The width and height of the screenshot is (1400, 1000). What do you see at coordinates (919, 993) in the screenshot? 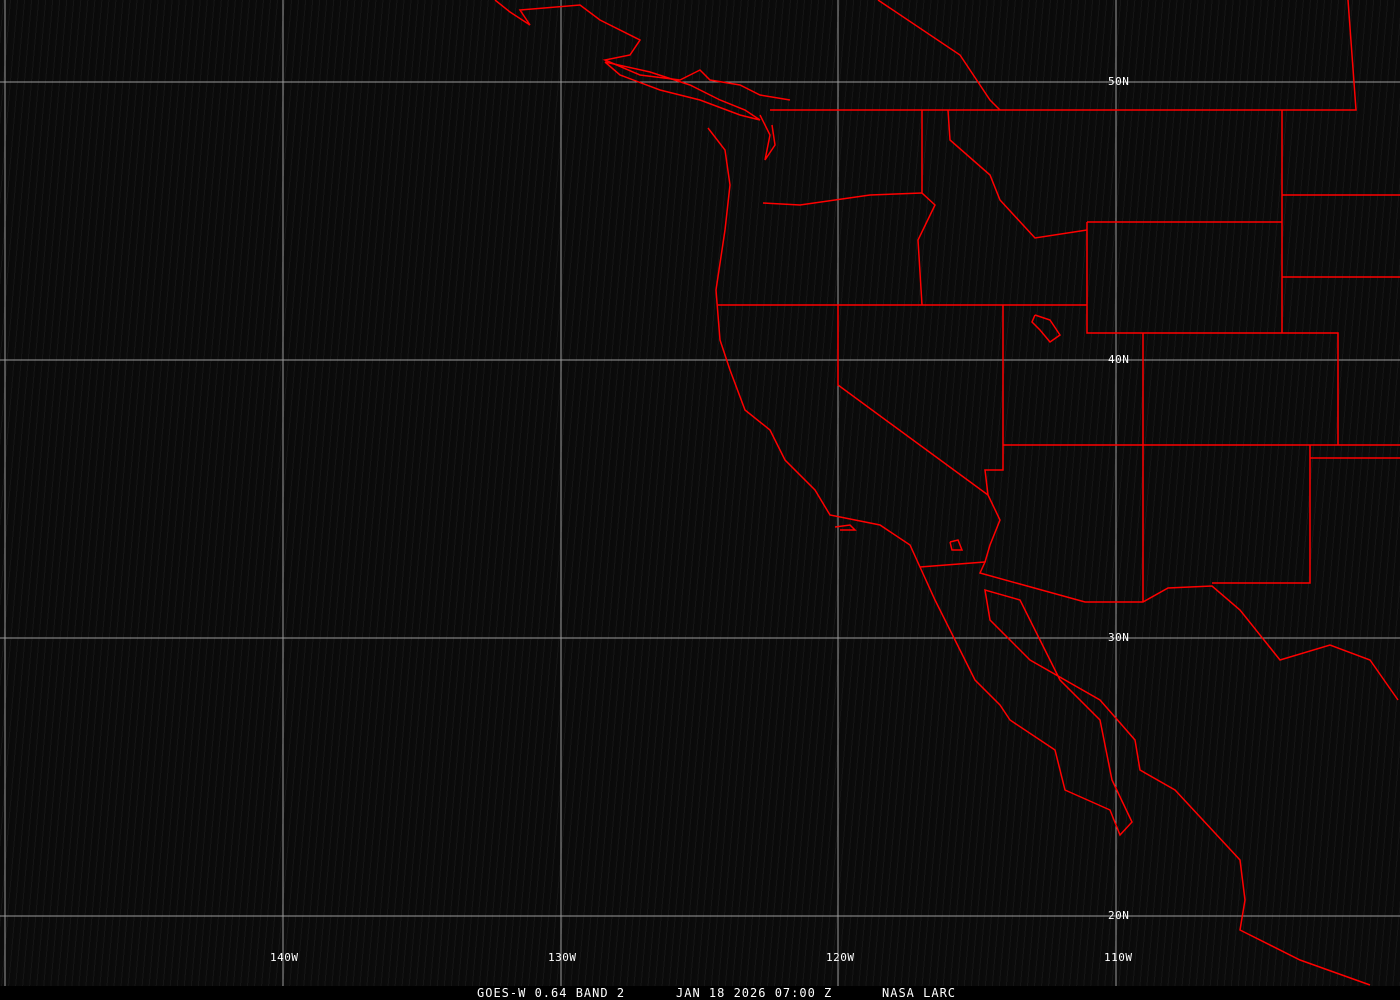
I see `caption-source: NASA LARC` at bounding box center [919, 993].